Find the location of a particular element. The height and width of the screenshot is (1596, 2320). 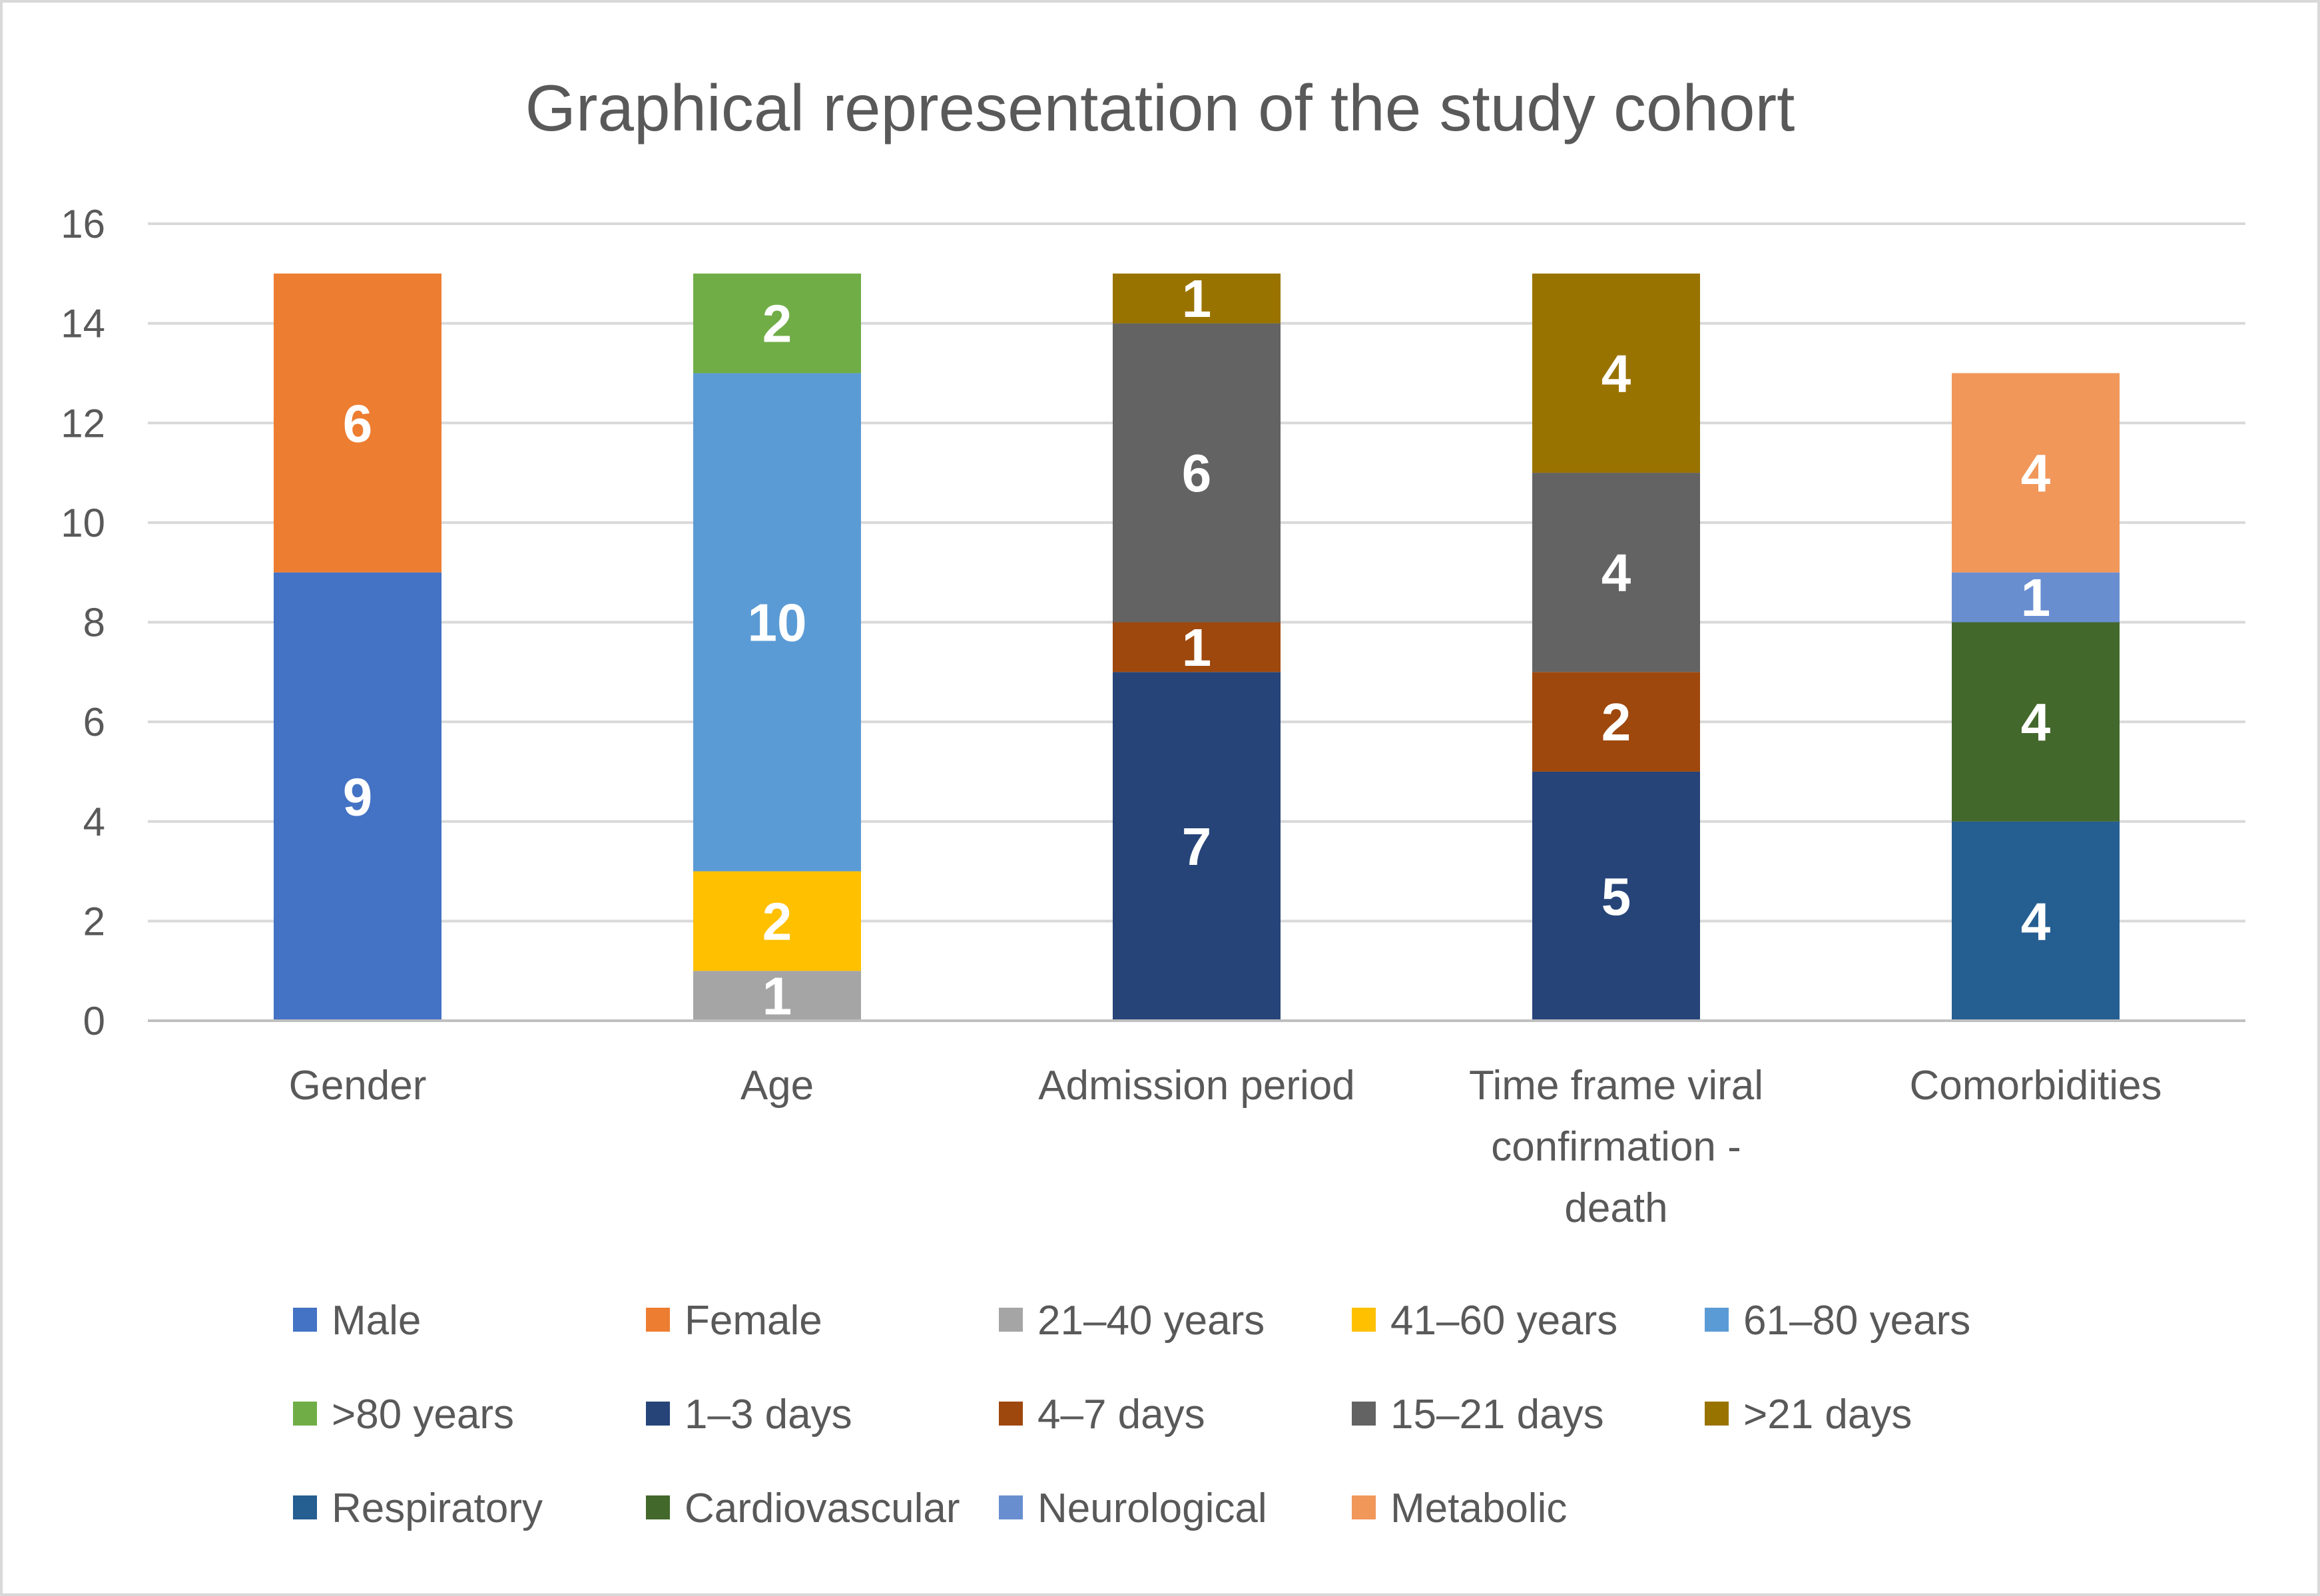

category-label: confirmation - is located at coordinates (1616, 1147).